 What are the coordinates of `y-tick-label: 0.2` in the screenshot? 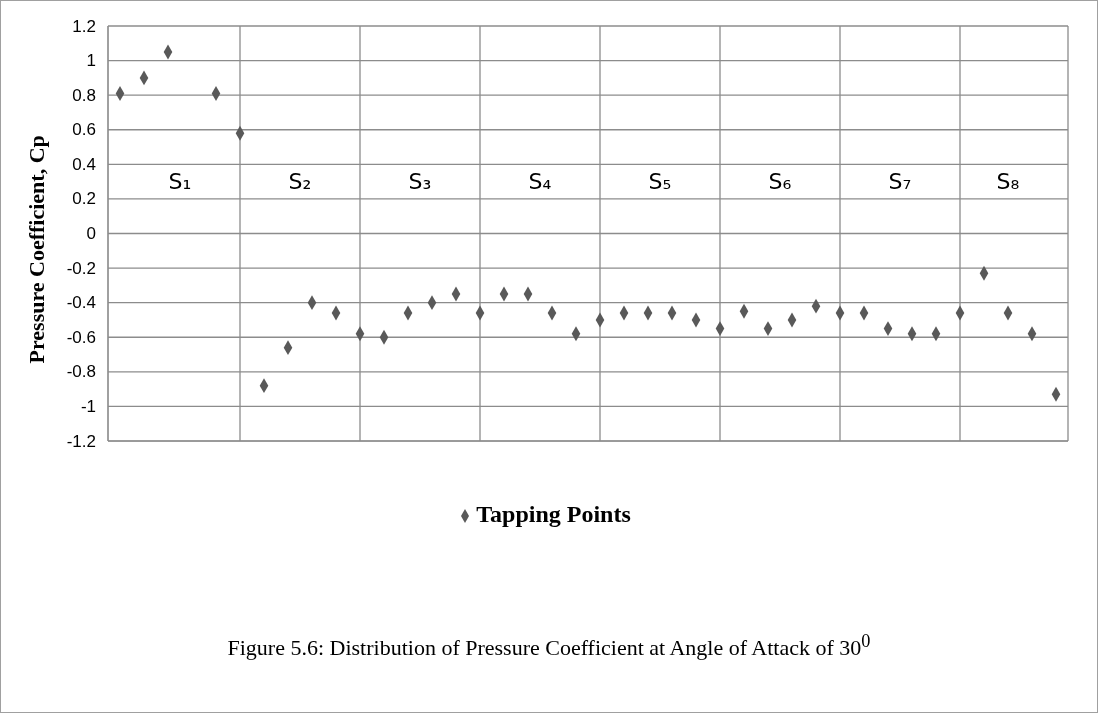 It's located at (84, 199).